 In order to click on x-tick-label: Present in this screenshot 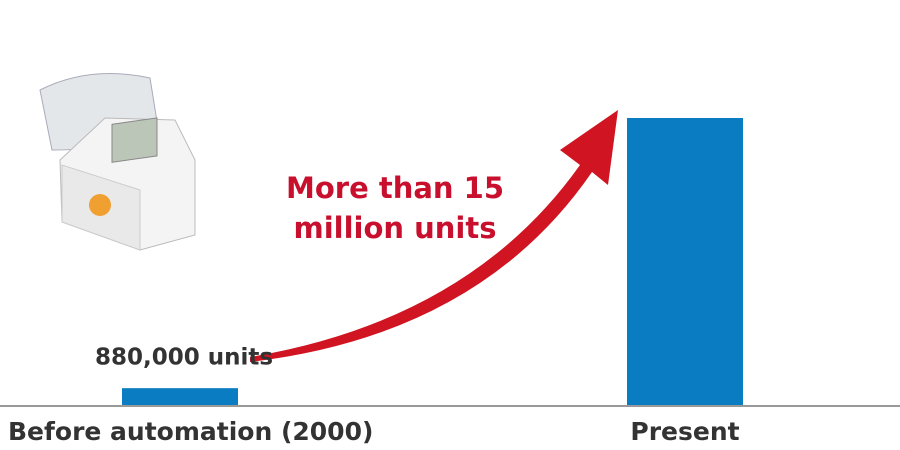, I will do `click(684, 431)`.